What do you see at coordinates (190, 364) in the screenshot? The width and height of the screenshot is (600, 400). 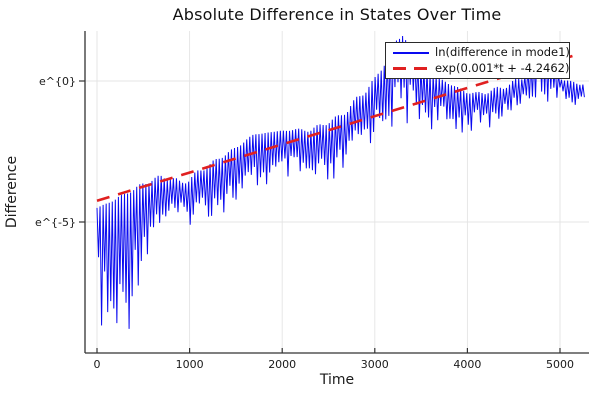 I see `x-tick-label: 1000` at bounding box center [190, 364].